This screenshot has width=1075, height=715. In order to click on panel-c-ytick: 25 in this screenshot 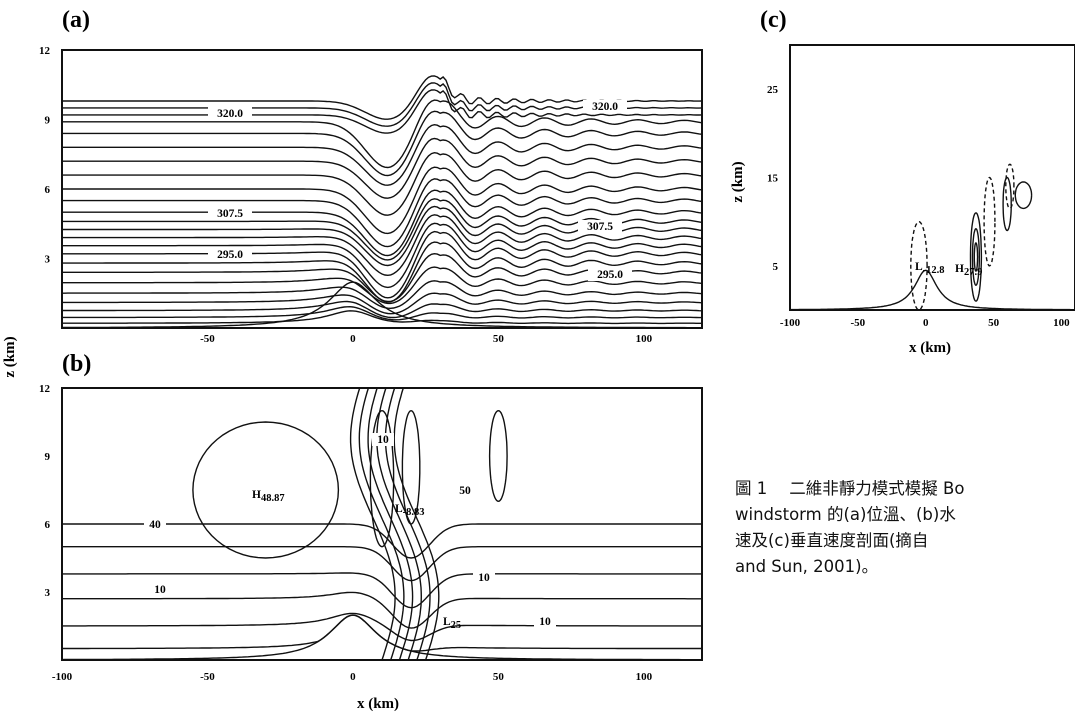, I will do `click(773, 90)`.